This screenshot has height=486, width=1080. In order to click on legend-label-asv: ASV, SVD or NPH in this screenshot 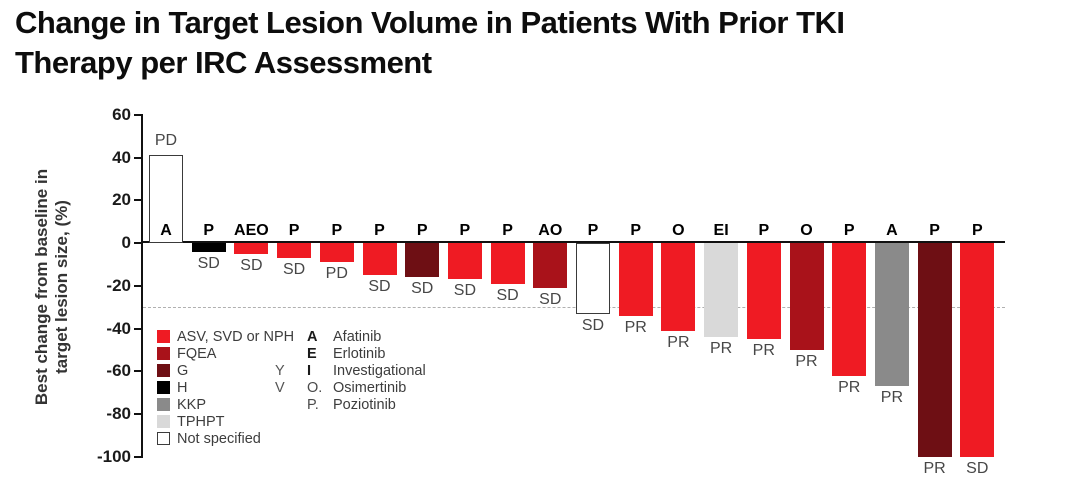, I will do `click(236, 337)`.